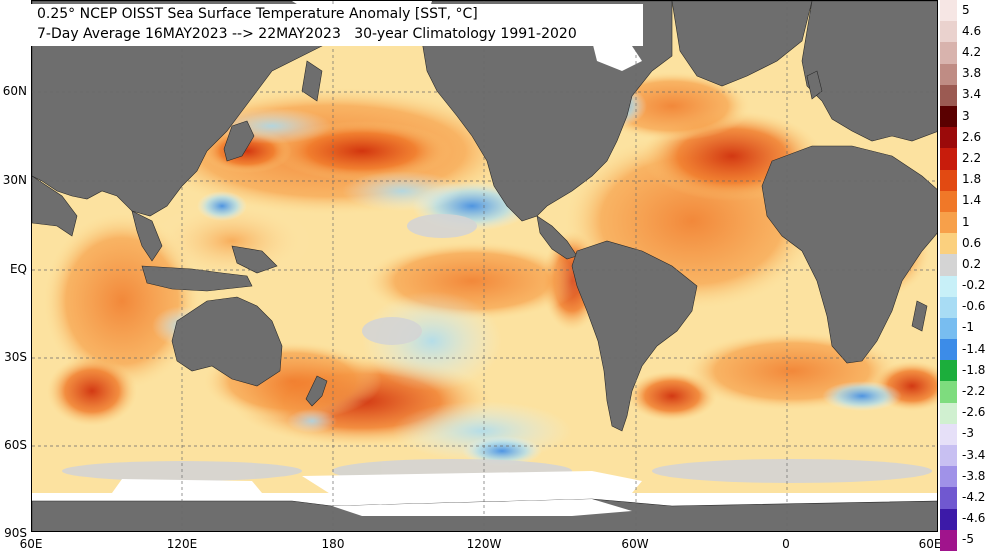 Image resolution: width=990 pixels, height=551 pixels. What do you see at coordinates (974, 285) in the screenshot?
I see `colorbar-tick-label: -0.2` at bounding box center [974, 285].